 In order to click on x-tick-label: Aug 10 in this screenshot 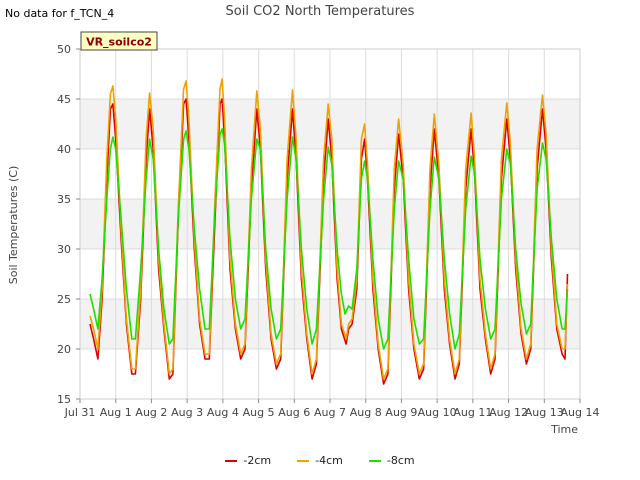, I will do `click(437, 412)`.